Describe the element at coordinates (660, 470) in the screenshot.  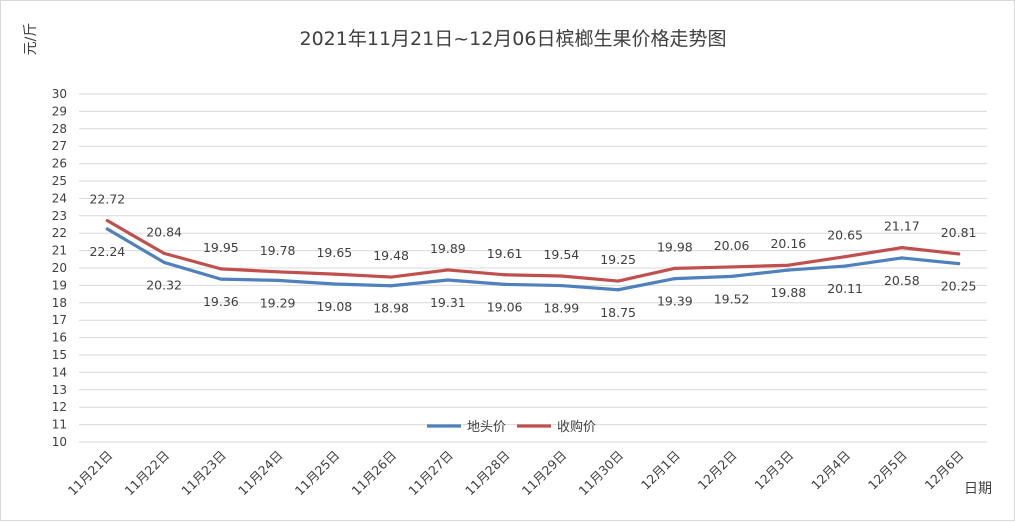
I see `x-tick-label: 12月1日` at that location.